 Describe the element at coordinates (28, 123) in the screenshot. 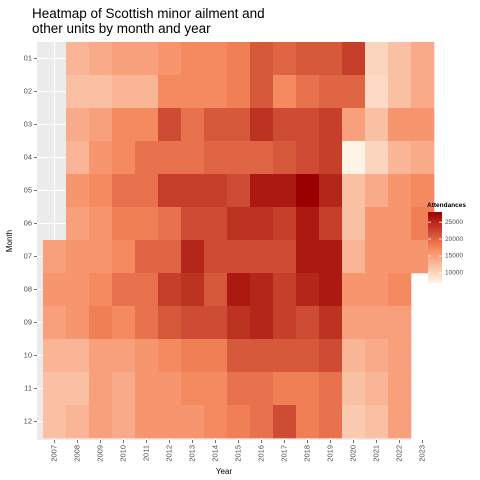

I see `y-tick-label: 03` at that location.